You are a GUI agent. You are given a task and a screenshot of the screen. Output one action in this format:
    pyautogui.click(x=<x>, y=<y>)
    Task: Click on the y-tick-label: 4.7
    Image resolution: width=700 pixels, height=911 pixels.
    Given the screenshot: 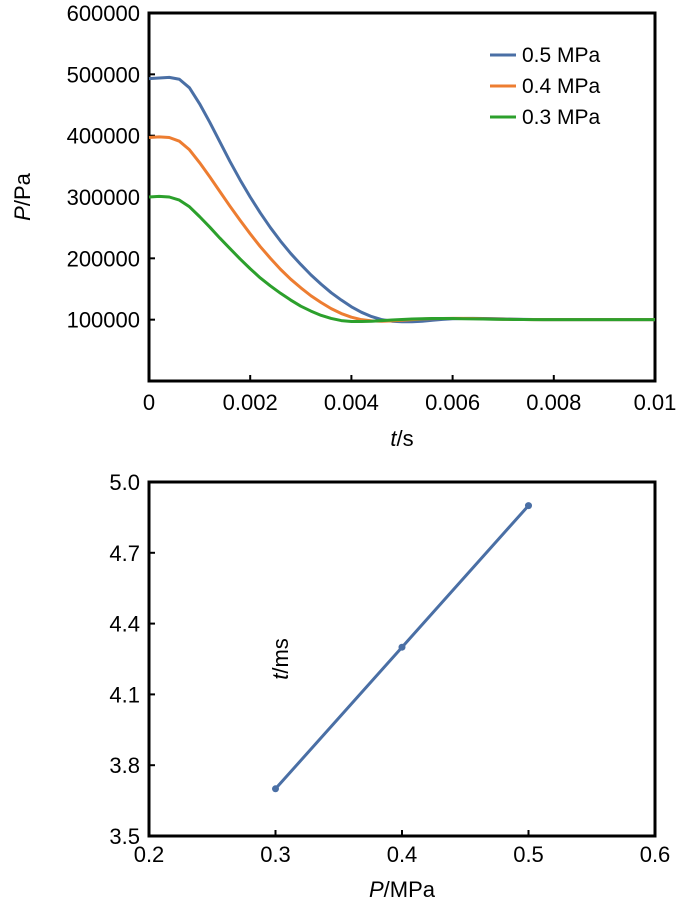 What is the action you would take?
    pyautogui.click(x=124, y=553)
    